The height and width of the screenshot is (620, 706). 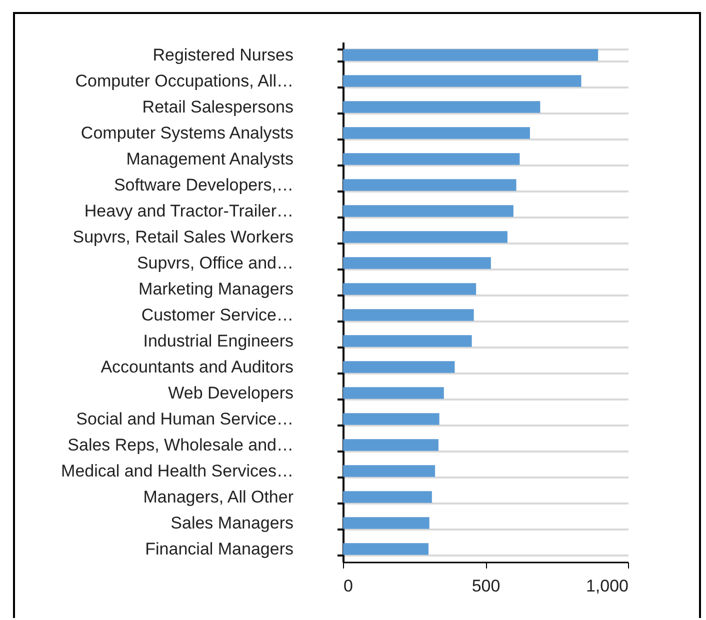 What do you see at coordinates (210, 159) in the screenshot?
I see `y-tick-label: Management Analysts` at bounding box center [210, 159].